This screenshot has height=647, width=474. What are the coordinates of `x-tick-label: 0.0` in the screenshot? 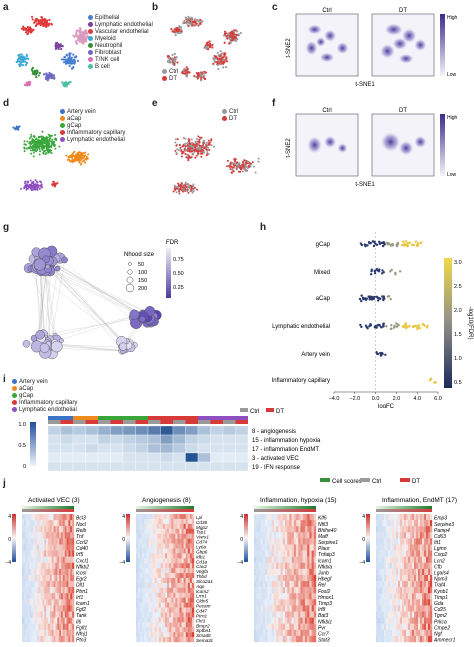 It's located at (376, 399).